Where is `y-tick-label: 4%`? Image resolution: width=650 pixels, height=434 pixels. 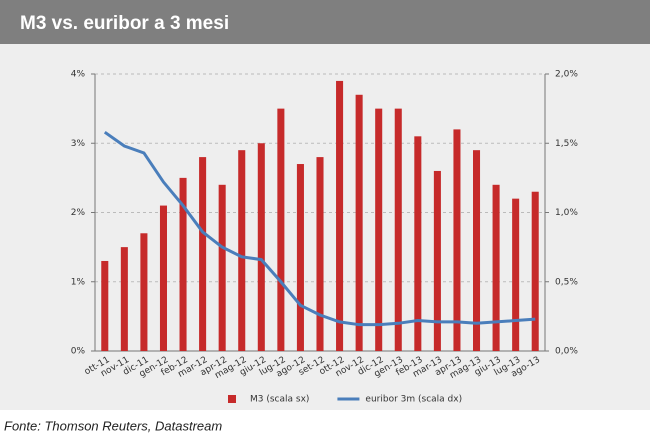 y-tick-label: 4% is located at coordinates (78, 75).